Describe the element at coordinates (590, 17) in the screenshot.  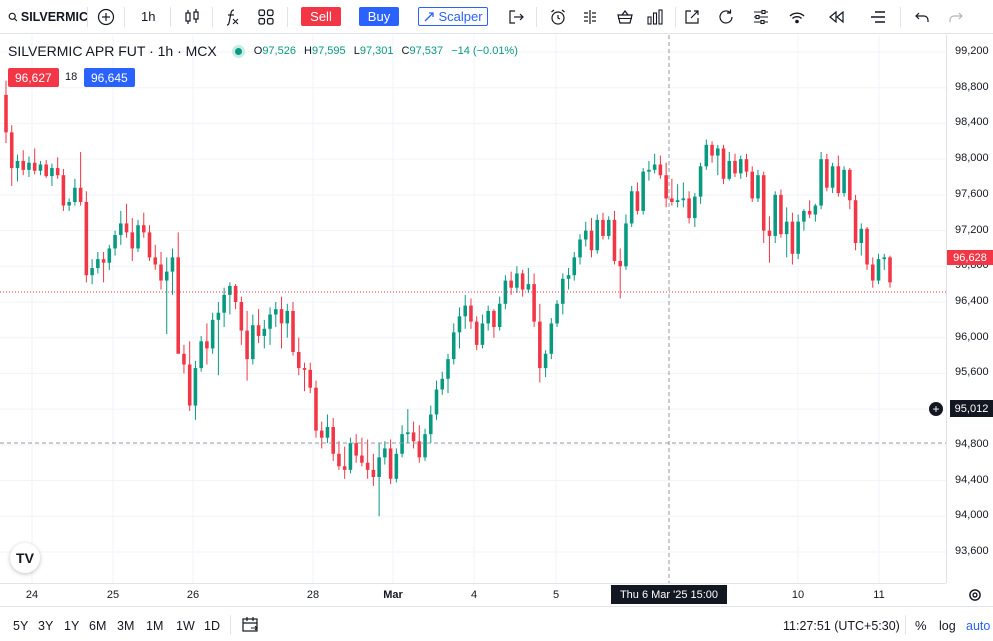
I see `replay-button` at that location.